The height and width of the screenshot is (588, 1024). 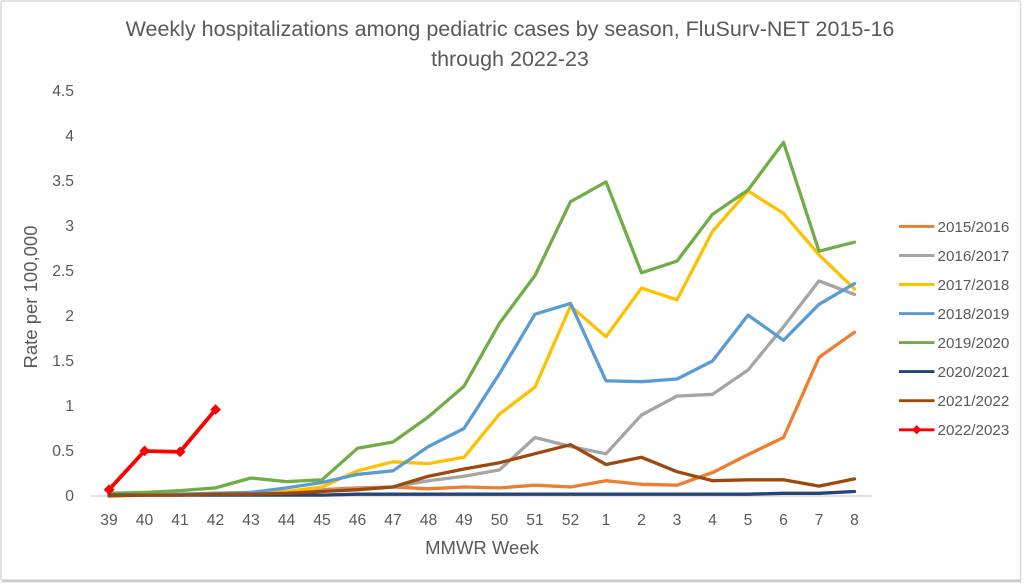 I want to click on svg-text: 45, so click(x=322, y=520).